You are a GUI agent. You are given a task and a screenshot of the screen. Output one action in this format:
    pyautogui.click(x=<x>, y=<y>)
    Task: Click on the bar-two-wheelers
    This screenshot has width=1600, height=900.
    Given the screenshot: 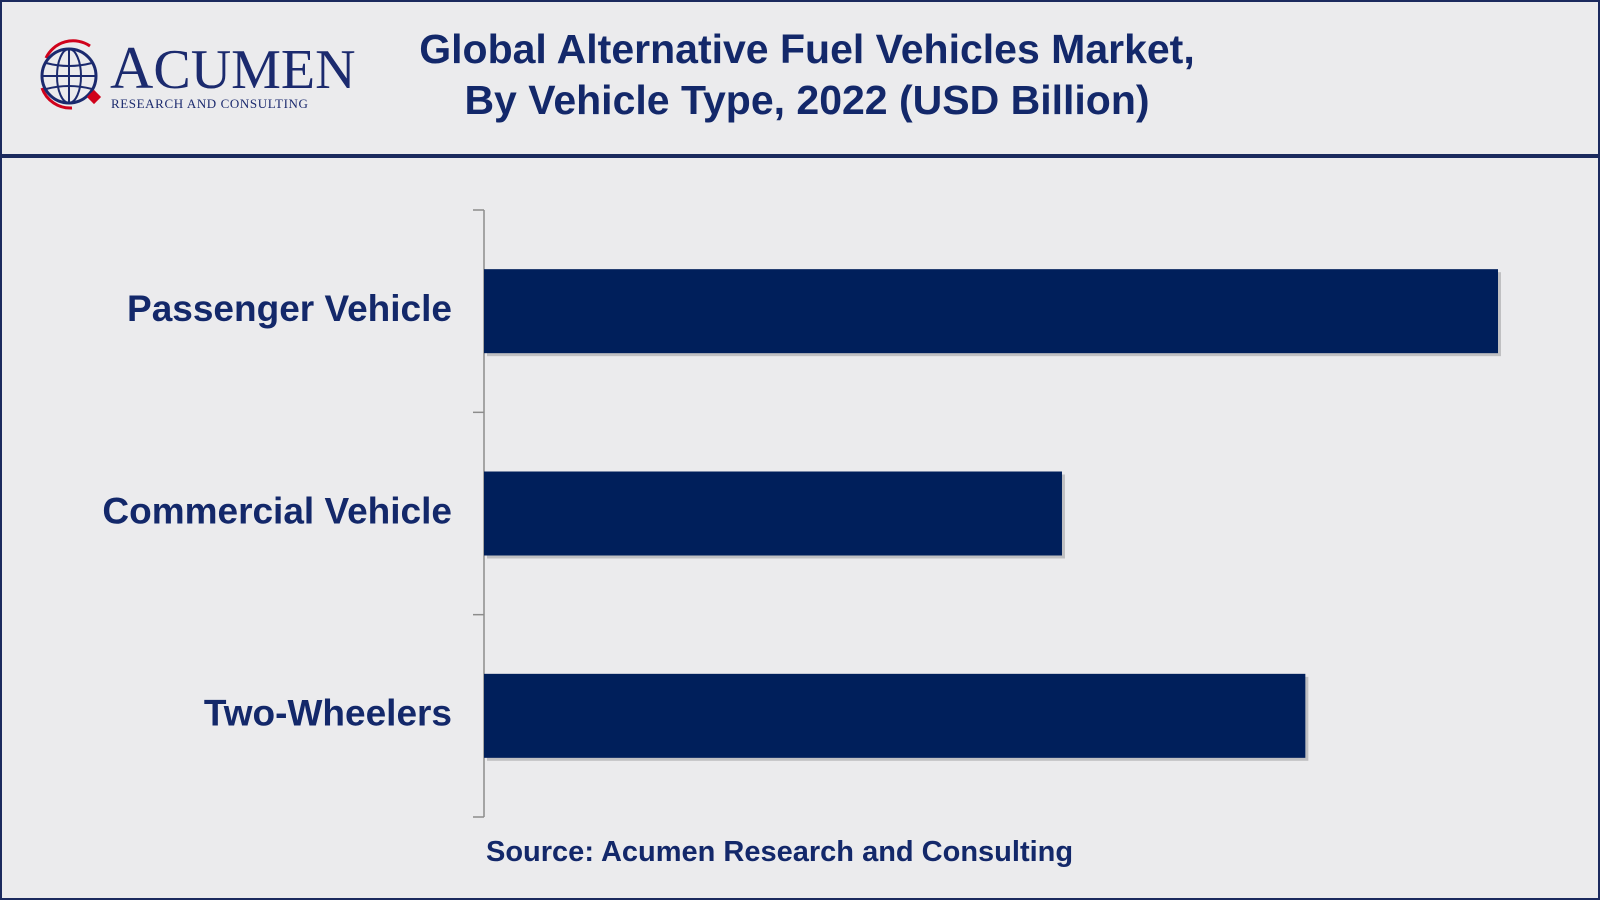 What is the action you would take?
    pyautogui.click(x=895, y=715)
    